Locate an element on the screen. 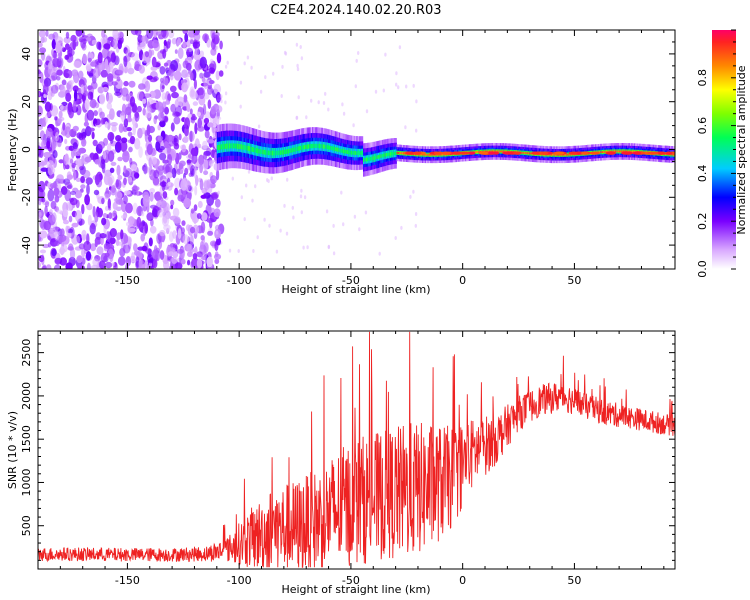  snr-y-label: SNR (10 * v/v) is located at coordinates (12, 450).